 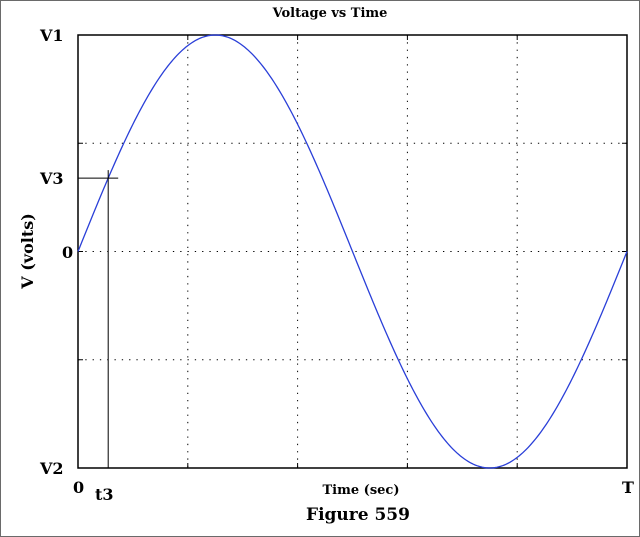 I want to click on x-axis-label: Time (sec), so click(x=361, y=490).